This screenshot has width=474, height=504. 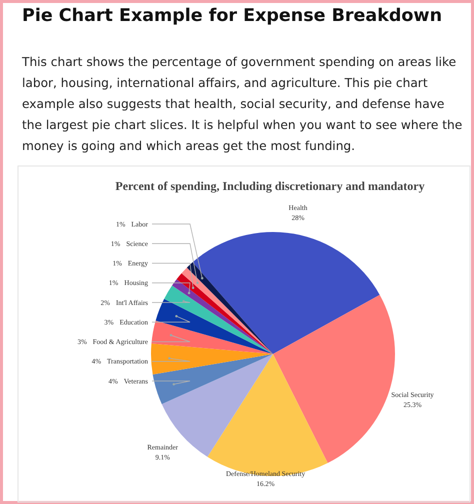 I want to click on chart-title: Pie Chart Example for Expense Breakdown, so click(x=233, y=16).